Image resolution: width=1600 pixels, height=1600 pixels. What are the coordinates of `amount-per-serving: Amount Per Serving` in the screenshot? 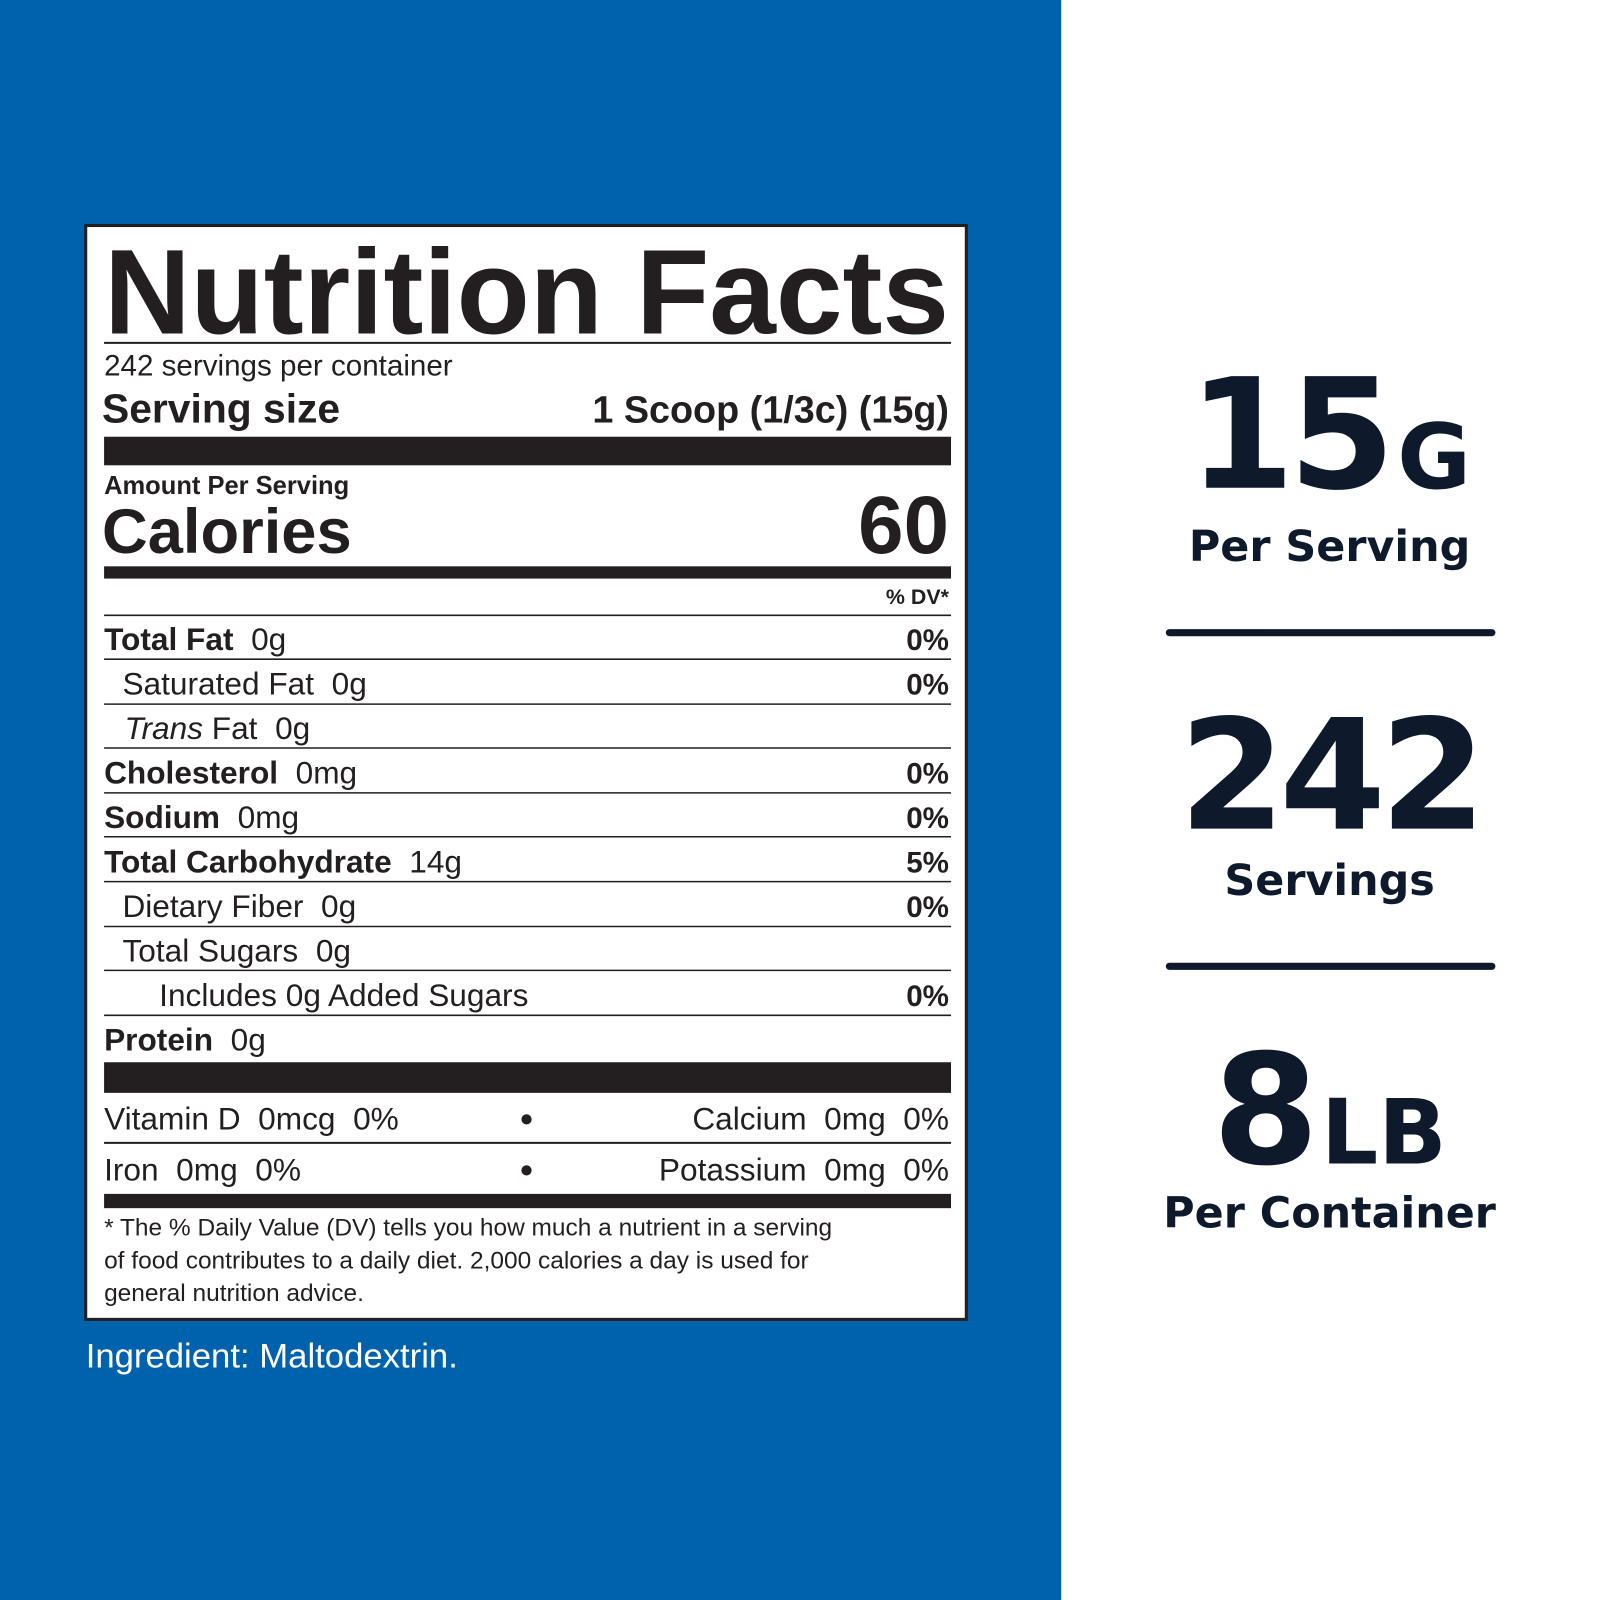 It's located at (226, 486).